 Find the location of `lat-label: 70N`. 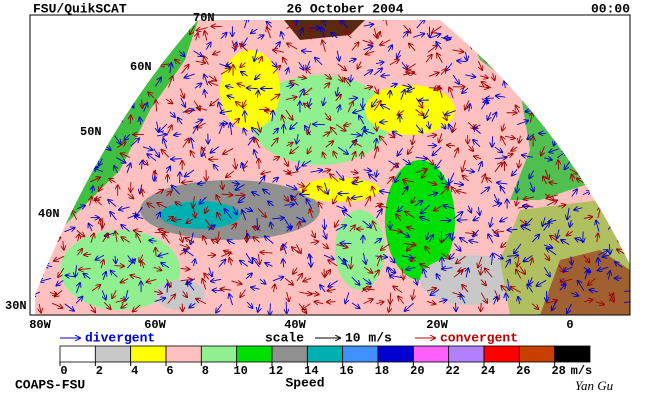

lat-label: 70N is located at coordinates (204, 18).